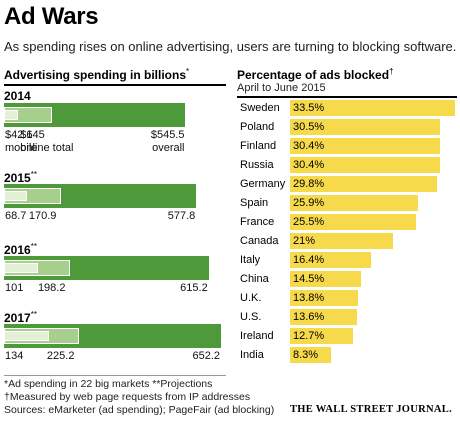  I want to click on blocked-panel-rule, so click(347, 97).